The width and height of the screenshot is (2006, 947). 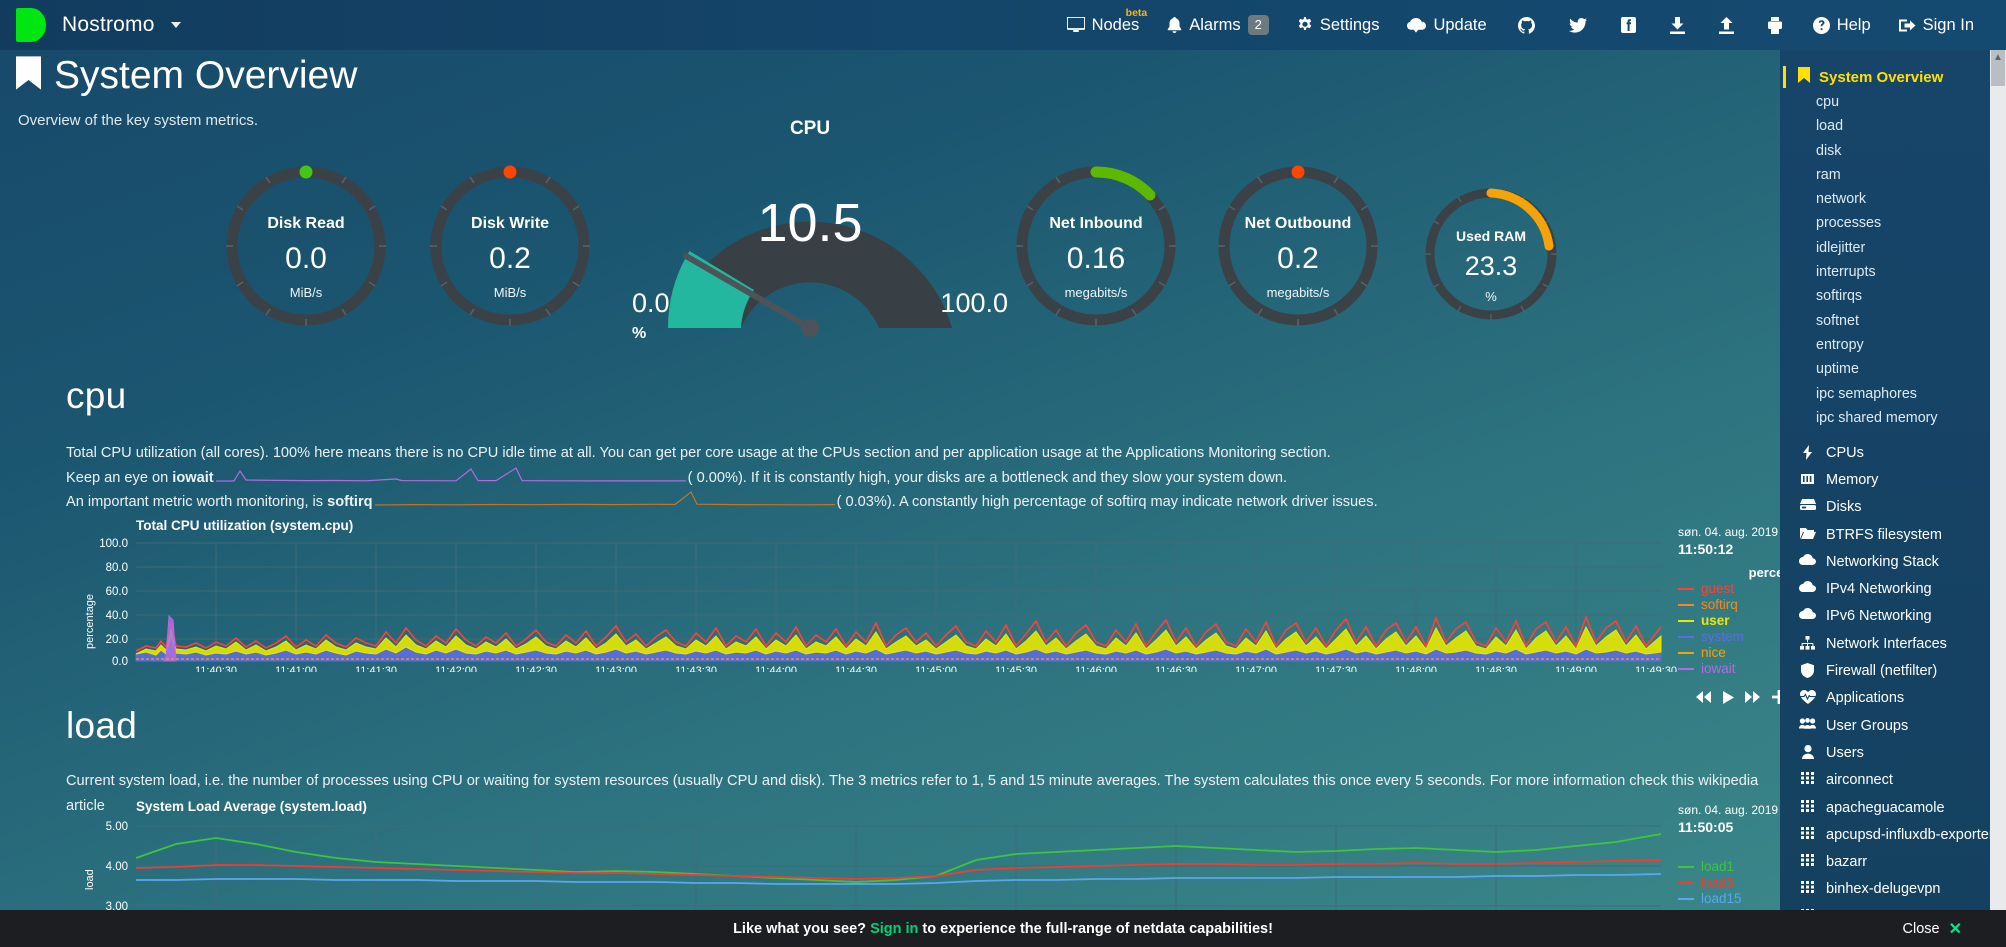 What do you see at coordinates (1893, 175) in the screenshot?
I see `sidebar-item-ram: ram` at bounding box center [1893, 175].